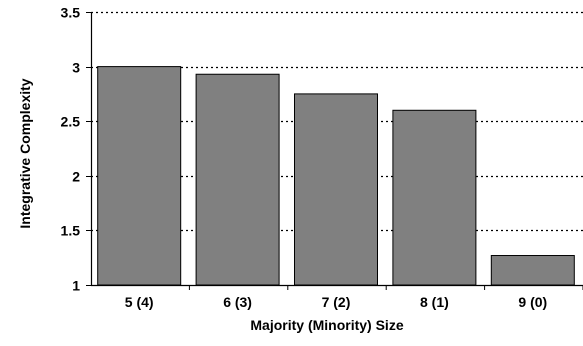 The height and width of the screenshot is (346, 583). I want to click on y-tick-label: 2, so click(76, 177).